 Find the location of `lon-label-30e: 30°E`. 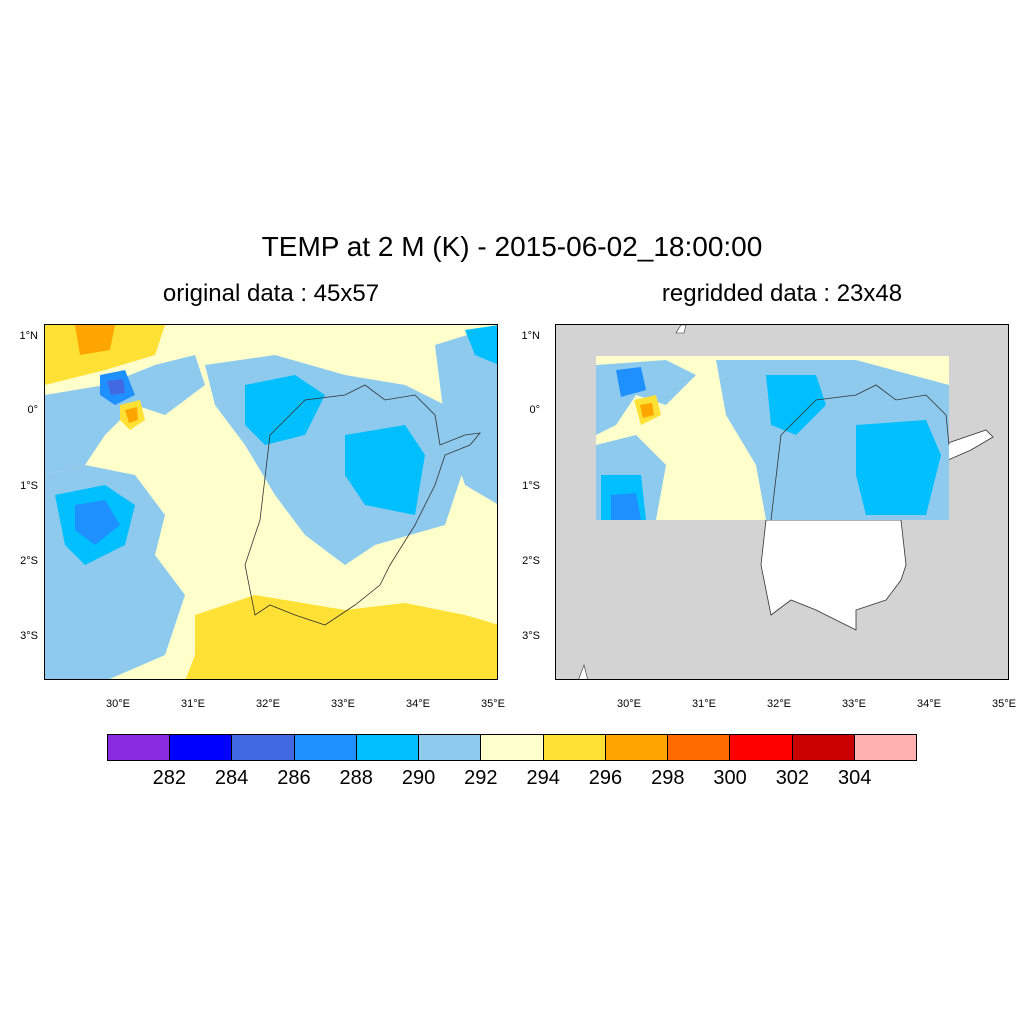

lon-label-30e: 30°E is located at coordinates (118, 704).